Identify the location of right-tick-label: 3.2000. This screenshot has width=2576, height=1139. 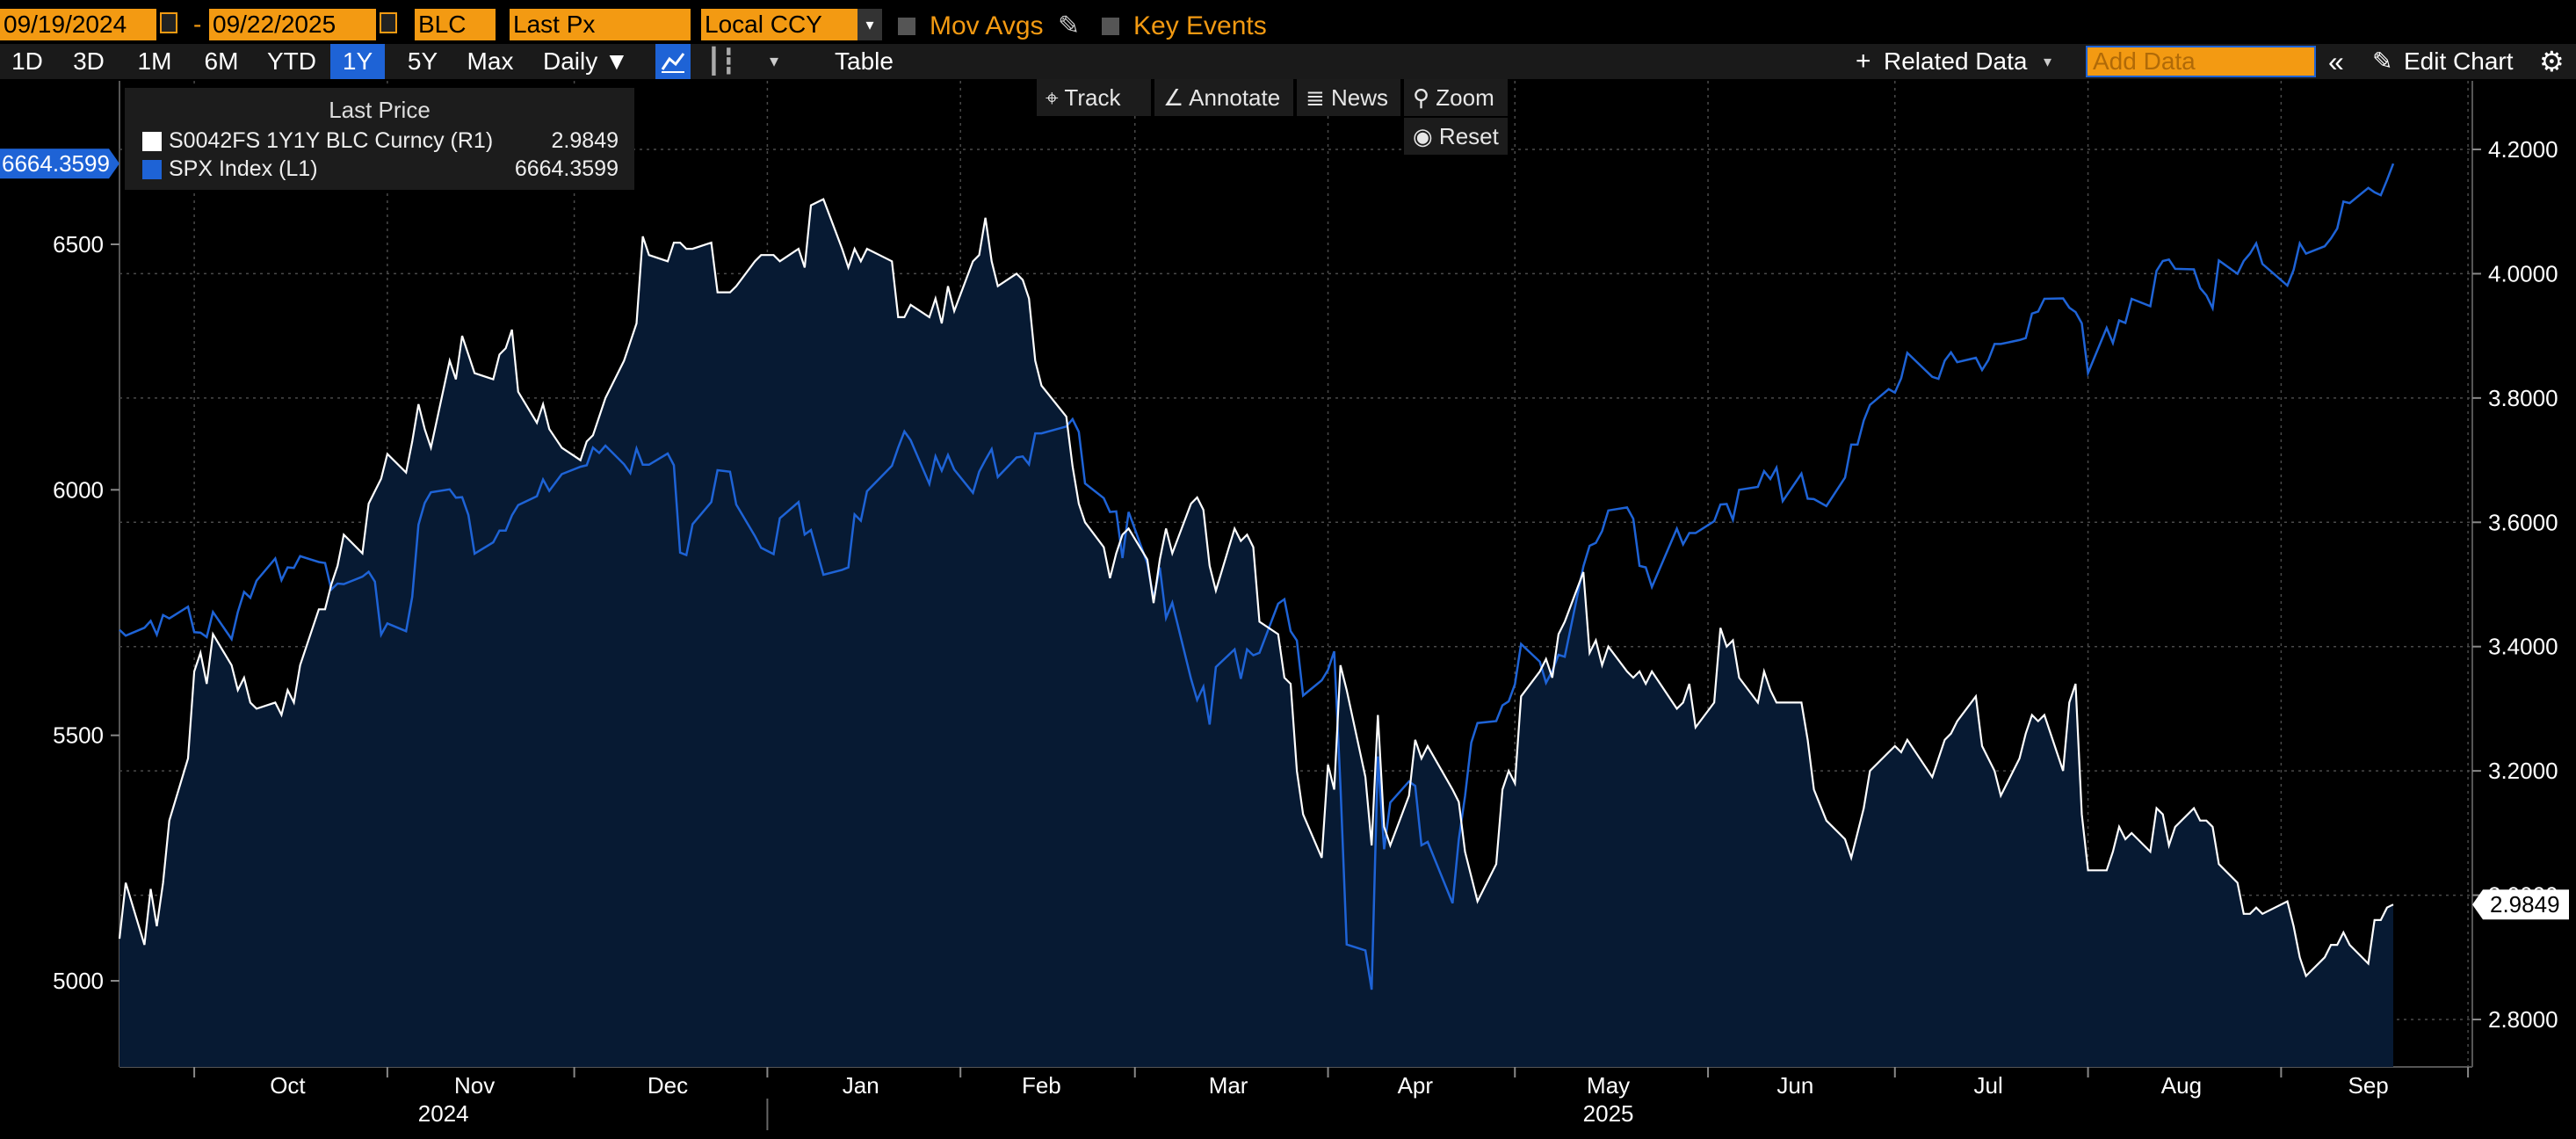
(2523, 771).